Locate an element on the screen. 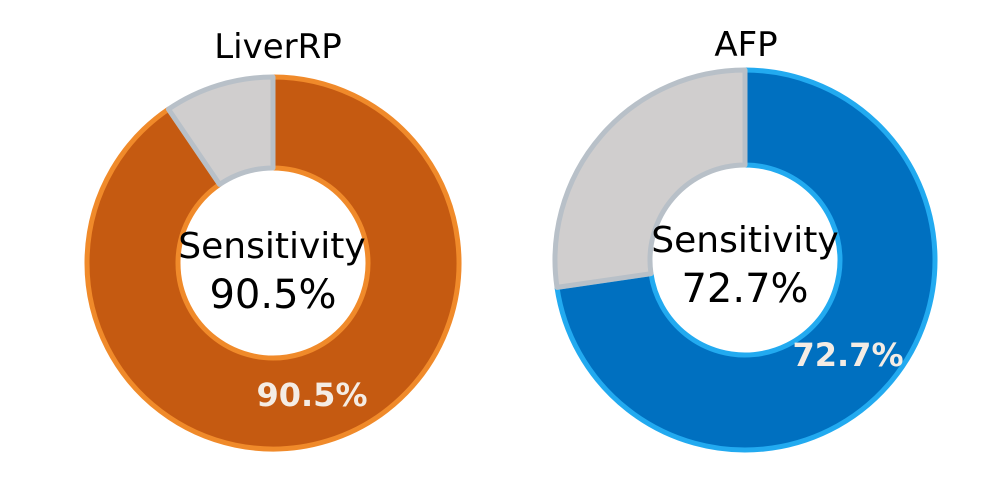 The width and height of the screenshot is (1000, 489). chart-title-liverrp: LiverRP is located at coordinates (278, 47).